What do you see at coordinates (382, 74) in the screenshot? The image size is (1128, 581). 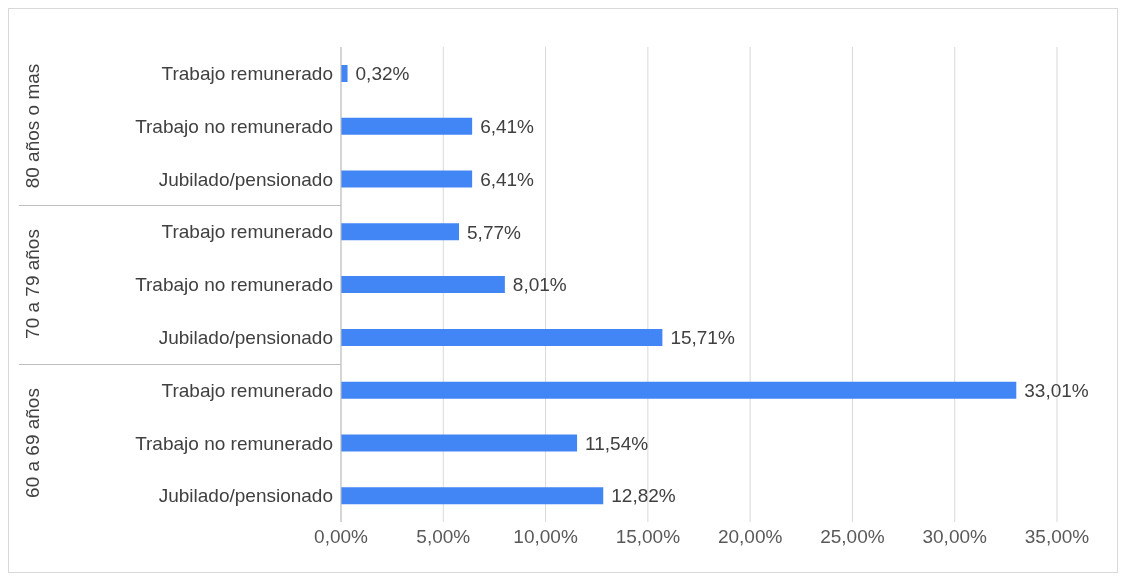 I see `data-label: 0,32%` at bounding box center [382, 74].